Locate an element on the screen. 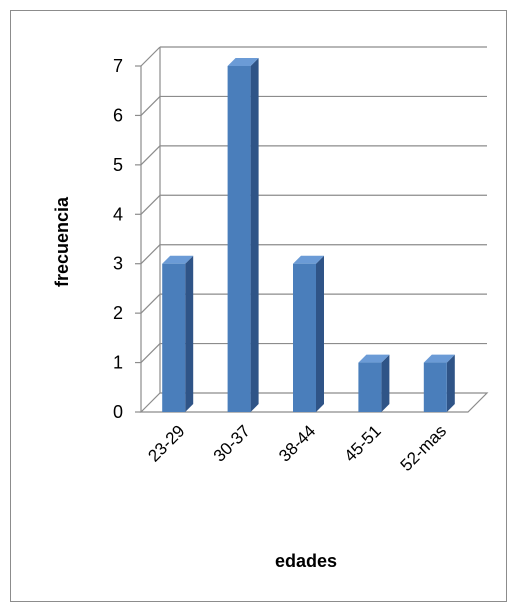  y-tick-label: 5 is located at coordinates (118, 165).